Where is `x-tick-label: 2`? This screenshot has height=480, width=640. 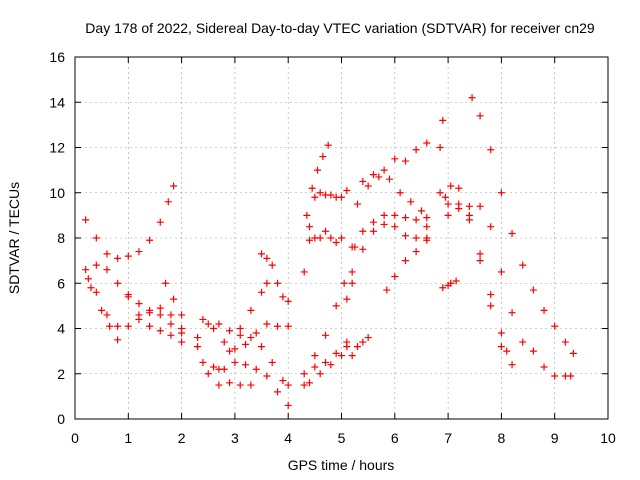 x-tick-label: 2 is located at coordinates (182, 438).